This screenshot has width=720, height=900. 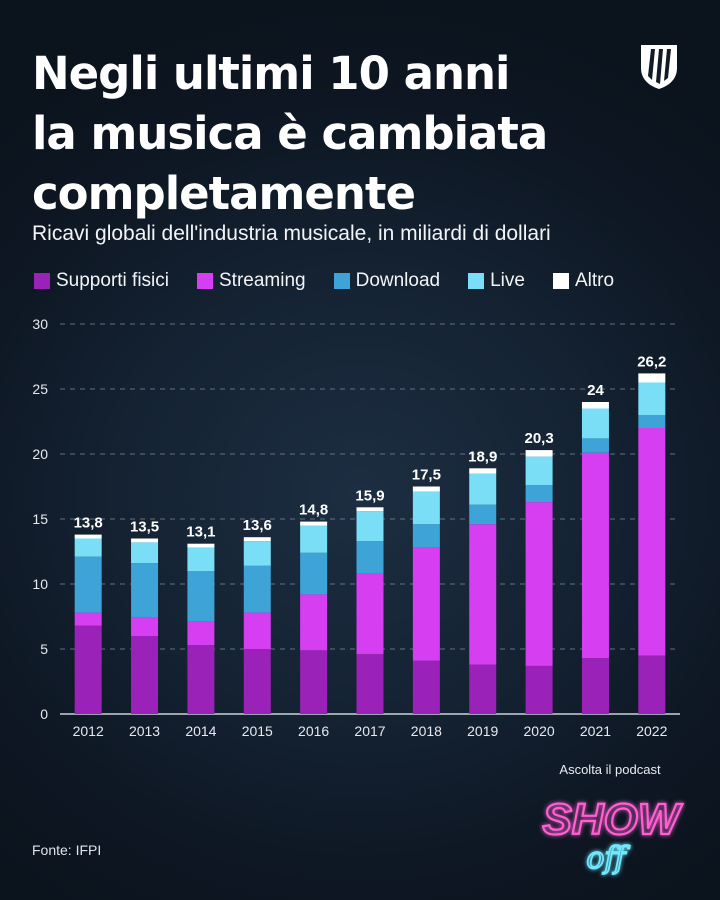 I want to click on x-tick-label-2020: 2020, so click(x=539, y=731).